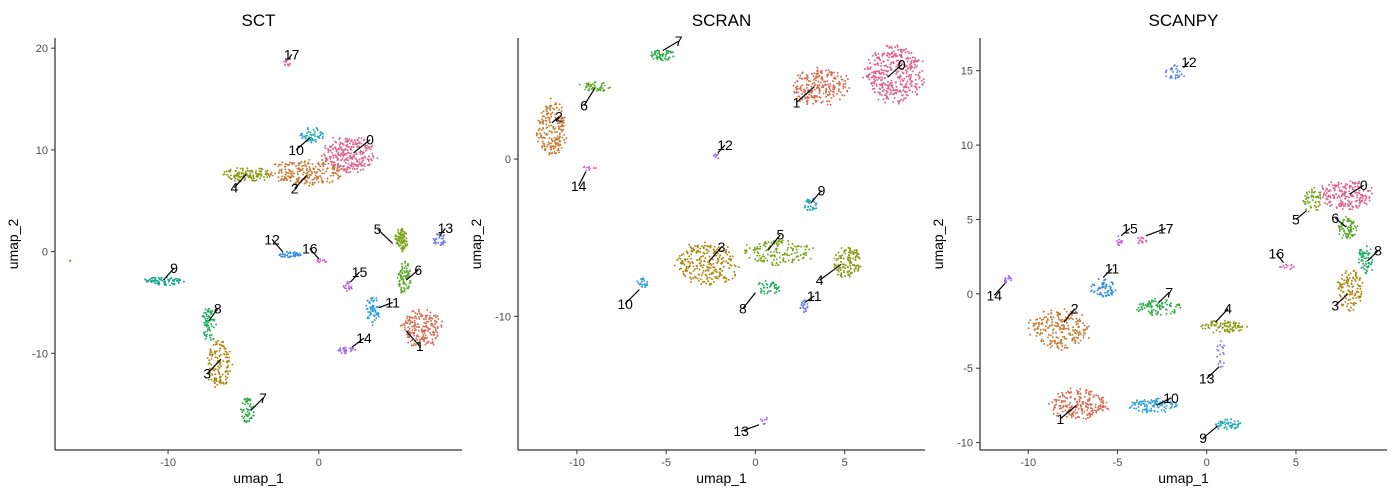  Describe the element at coordinates (994, 295) in the screenshot. I see `scanpy-cluster-14-label: 14` at that location.